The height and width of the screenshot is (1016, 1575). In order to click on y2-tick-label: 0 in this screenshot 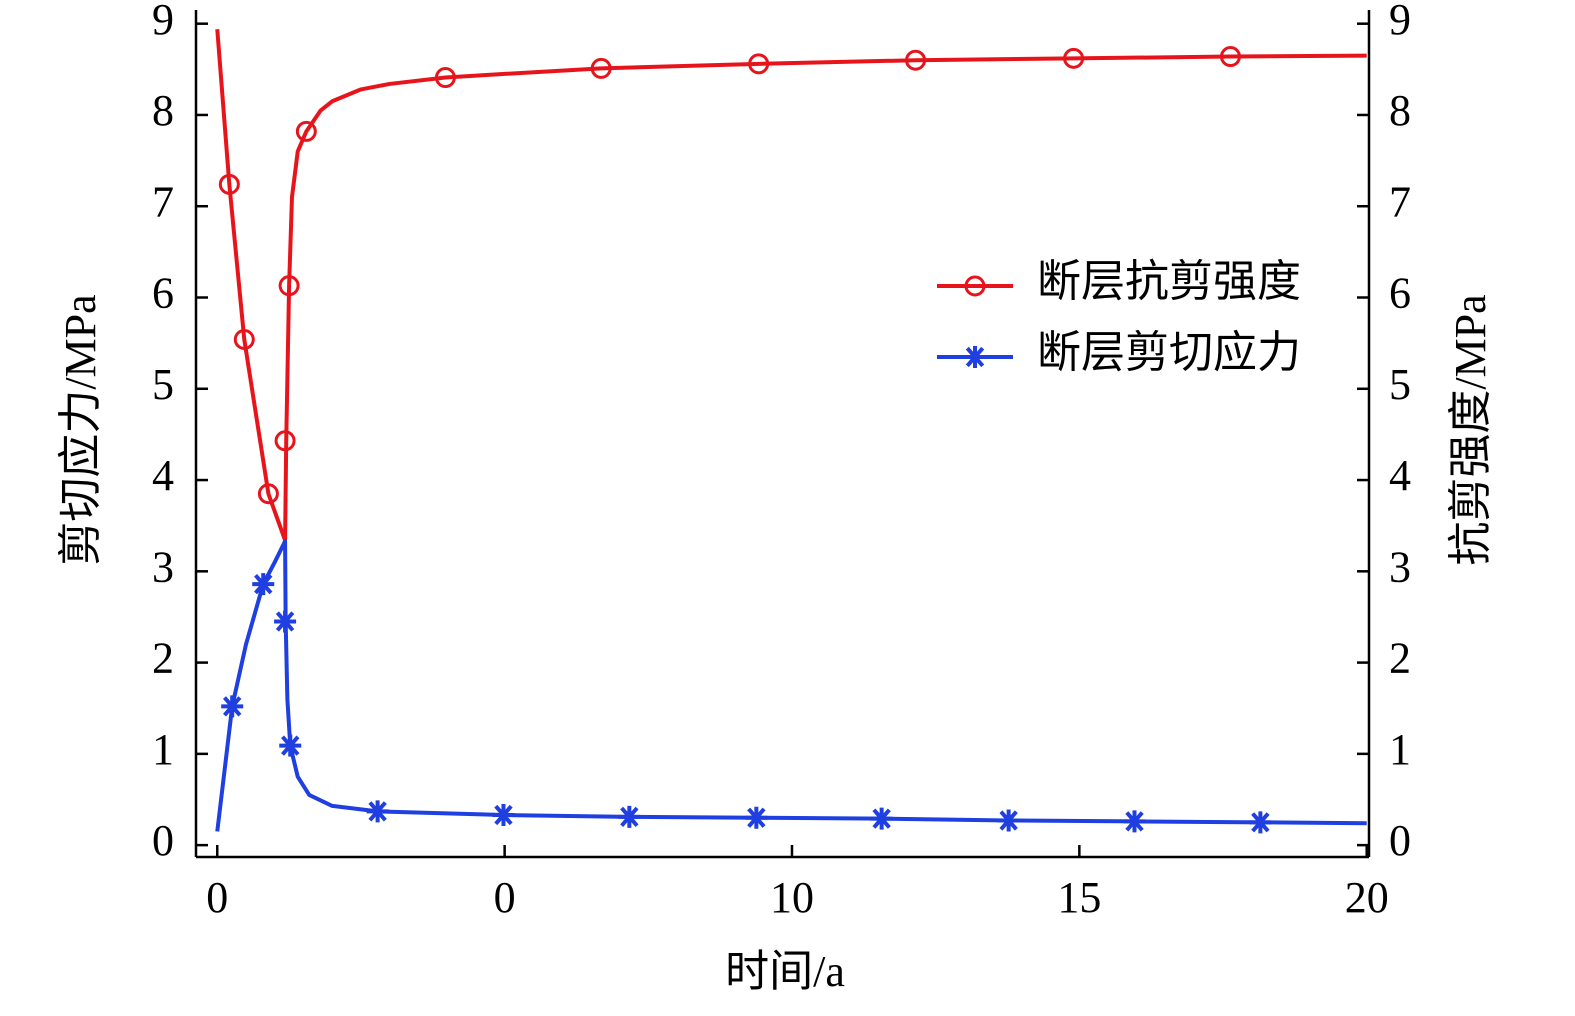, I will do `click(1400, 840)`.